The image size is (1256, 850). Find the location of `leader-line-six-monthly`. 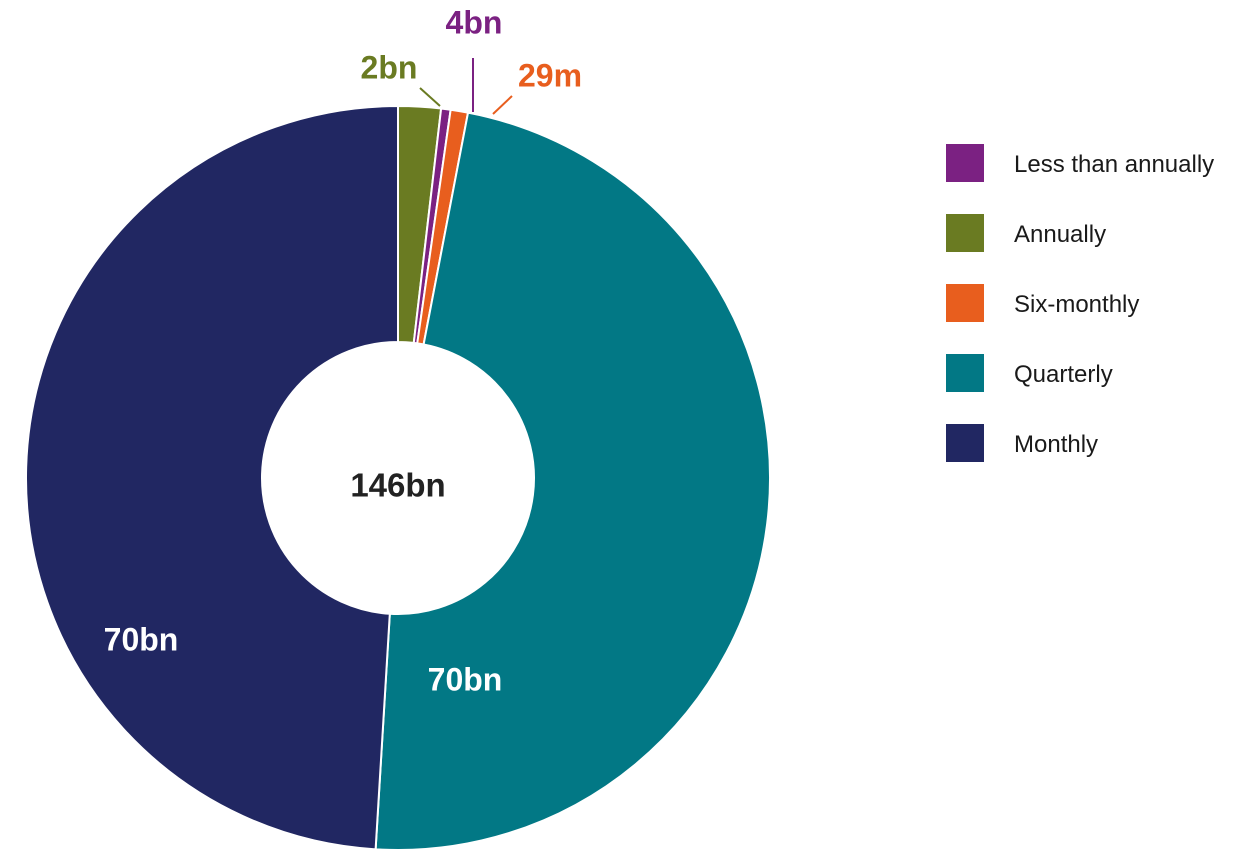

leader-line-six-monthly is located at coordinates (502, 105).